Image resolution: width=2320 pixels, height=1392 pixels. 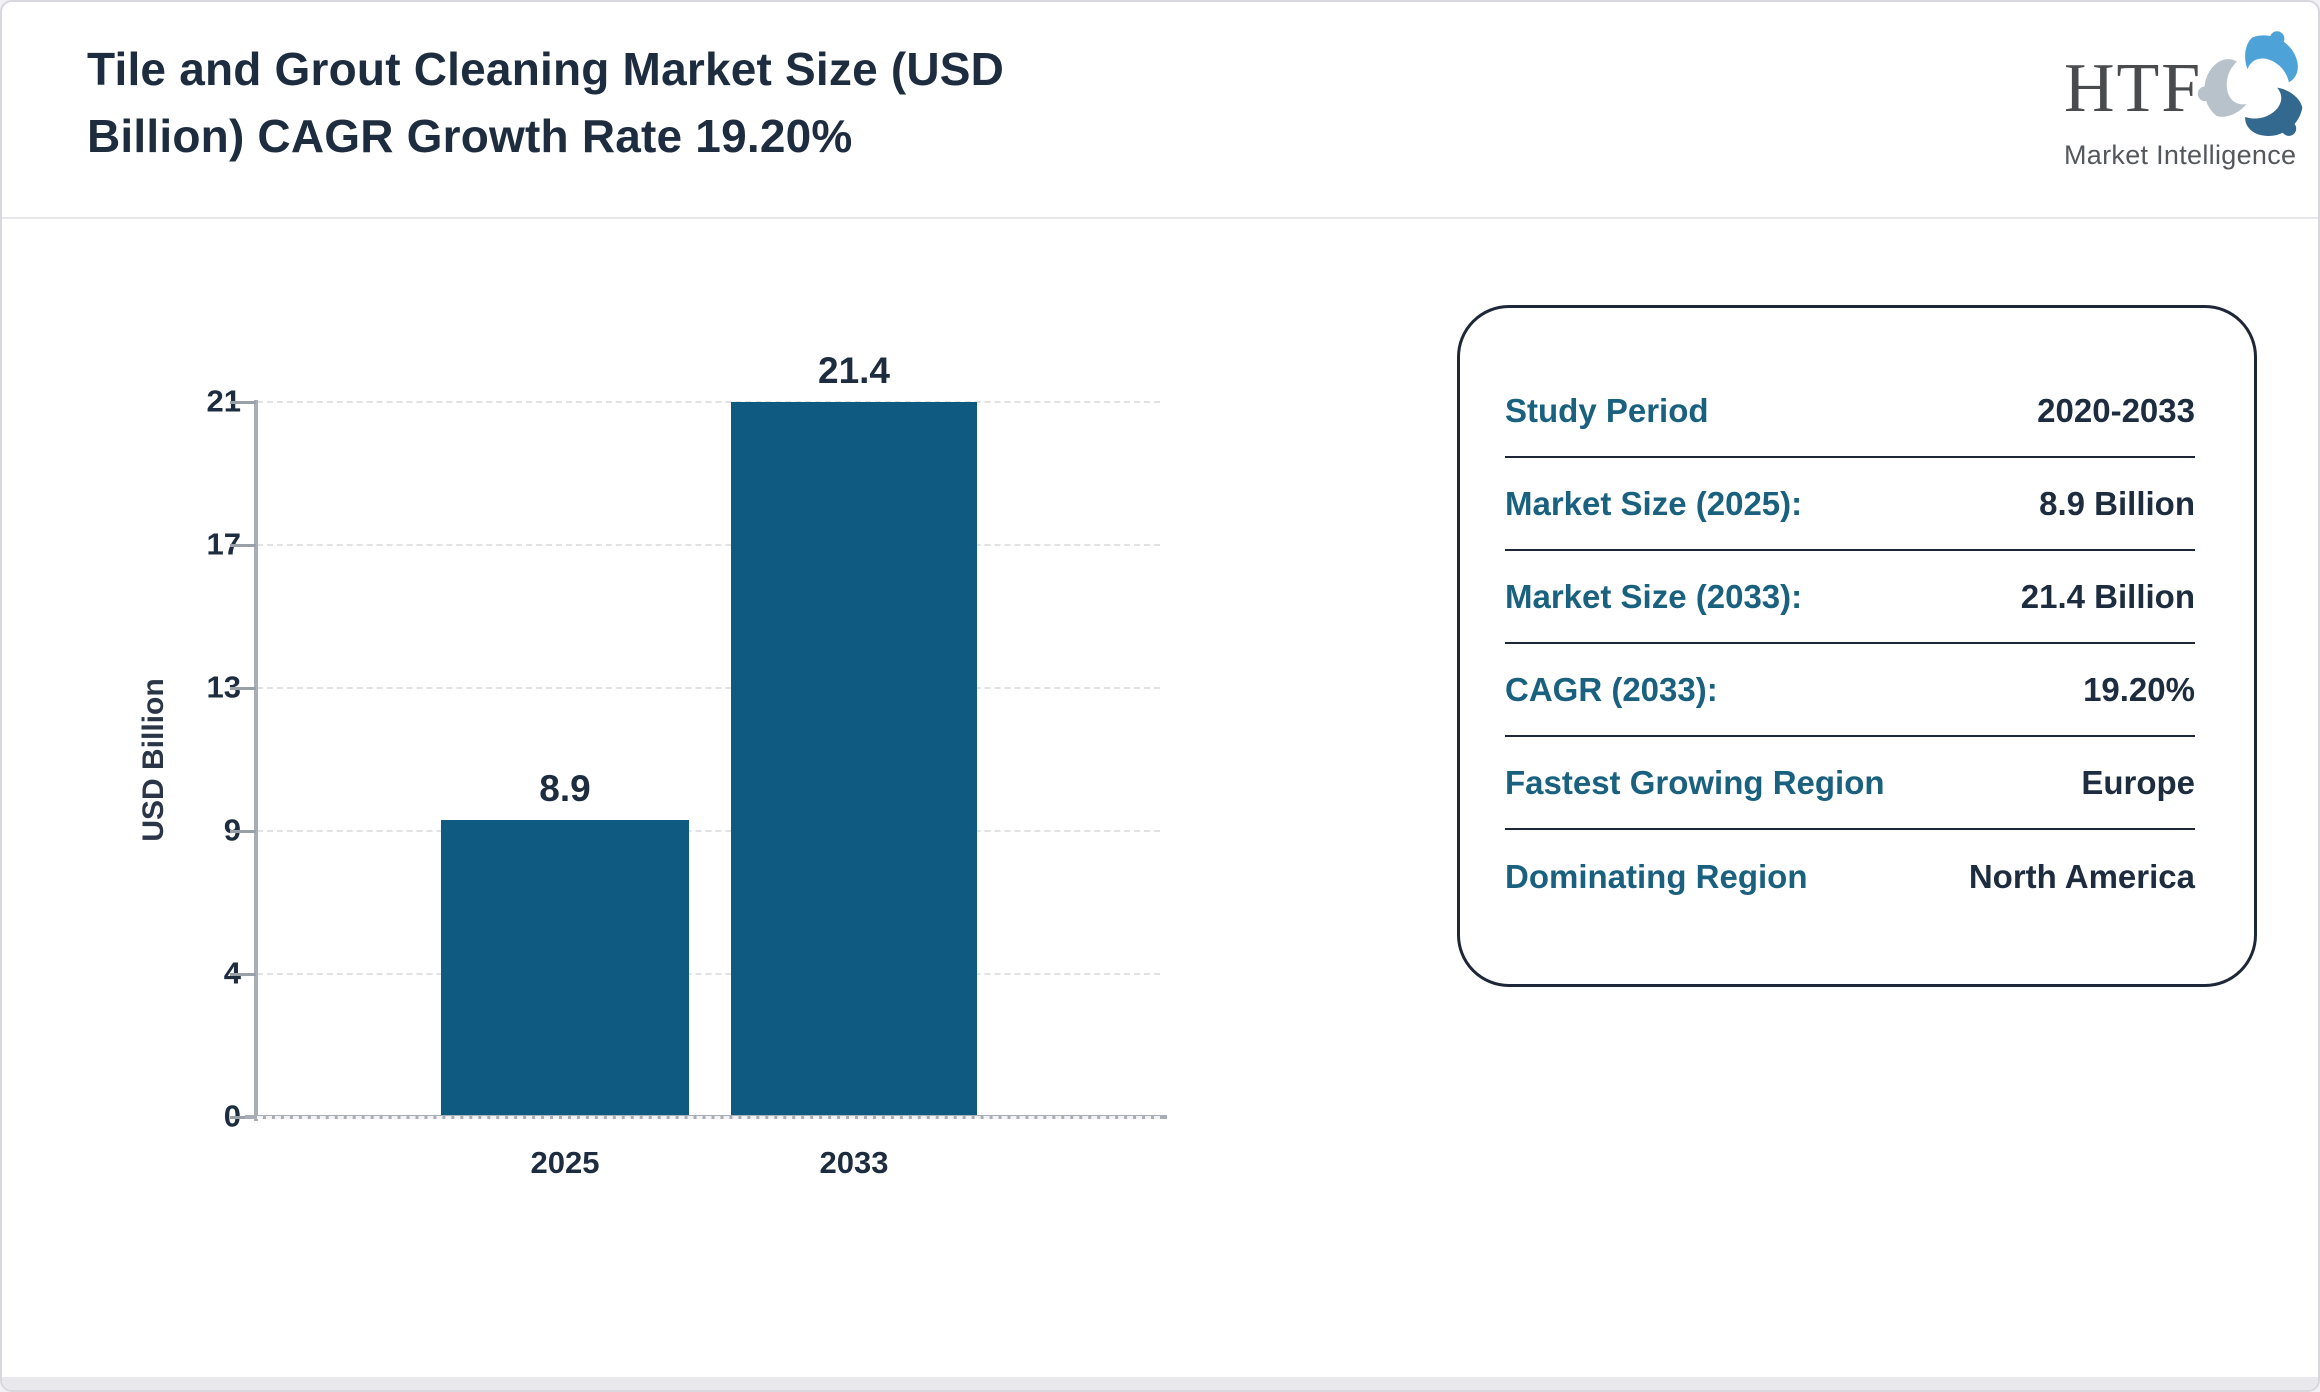 I want to click on y-axis-line, so click(x=256, y=760).